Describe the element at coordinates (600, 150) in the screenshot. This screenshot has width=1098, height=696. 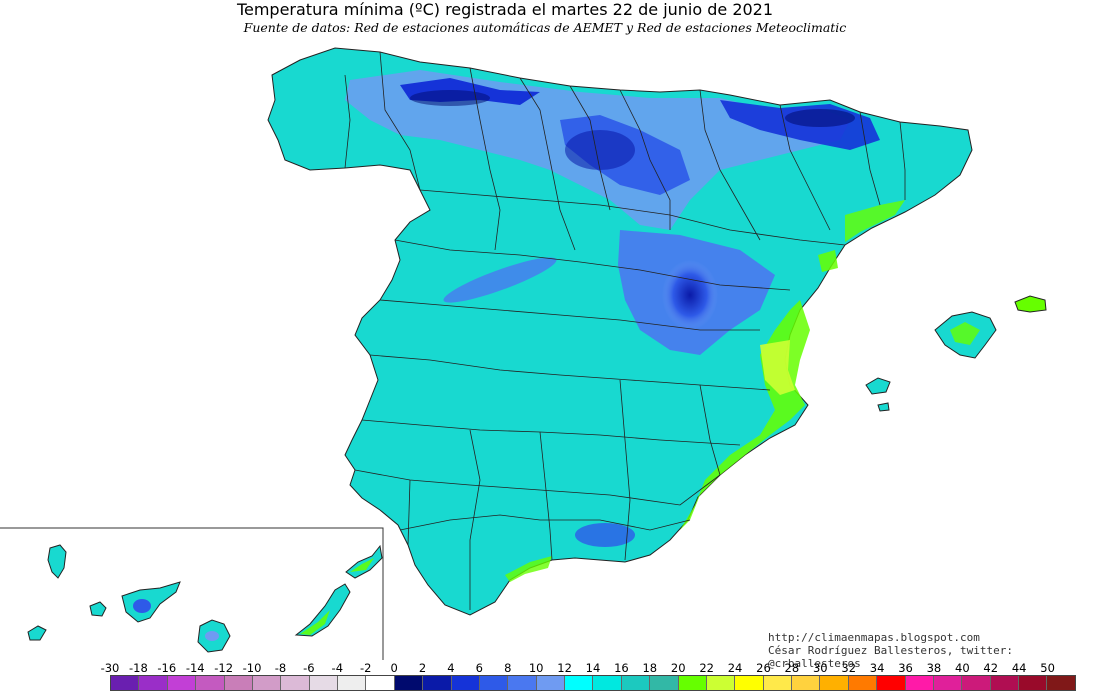
I see `soria-cold-core` at that location.